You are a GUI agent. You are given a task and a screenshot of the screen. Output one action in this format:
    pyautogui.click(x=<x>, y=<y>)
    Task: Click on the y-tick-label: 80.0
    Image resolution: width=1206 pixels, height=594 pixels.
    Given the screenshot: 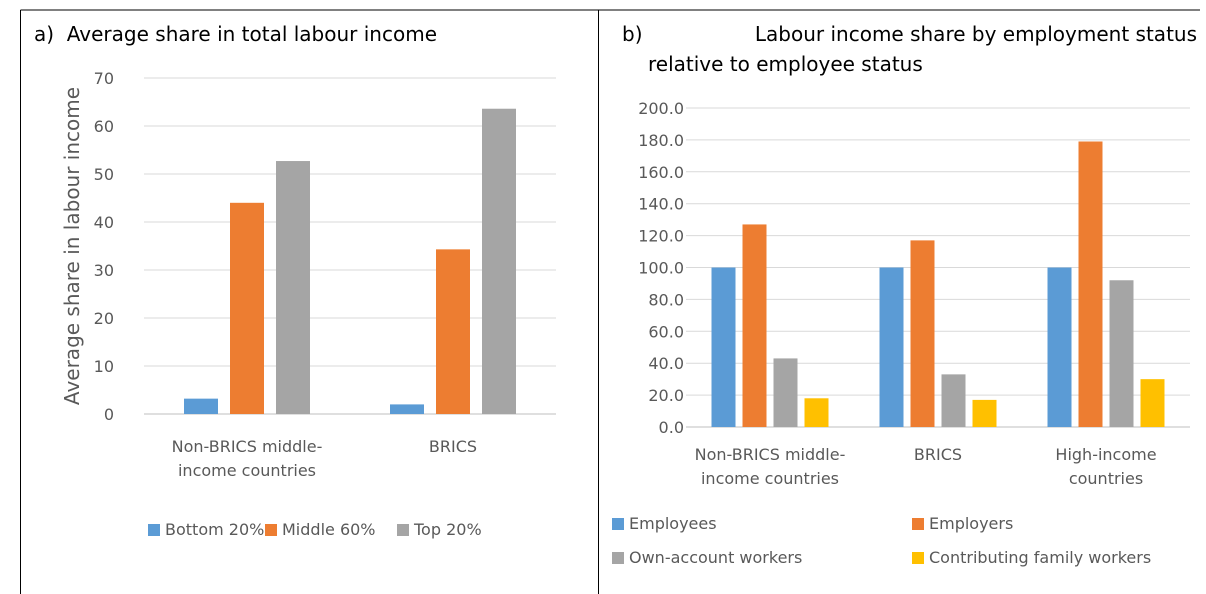 What is the action you would take?
    pyautogui.click(x=666, y=299)
    